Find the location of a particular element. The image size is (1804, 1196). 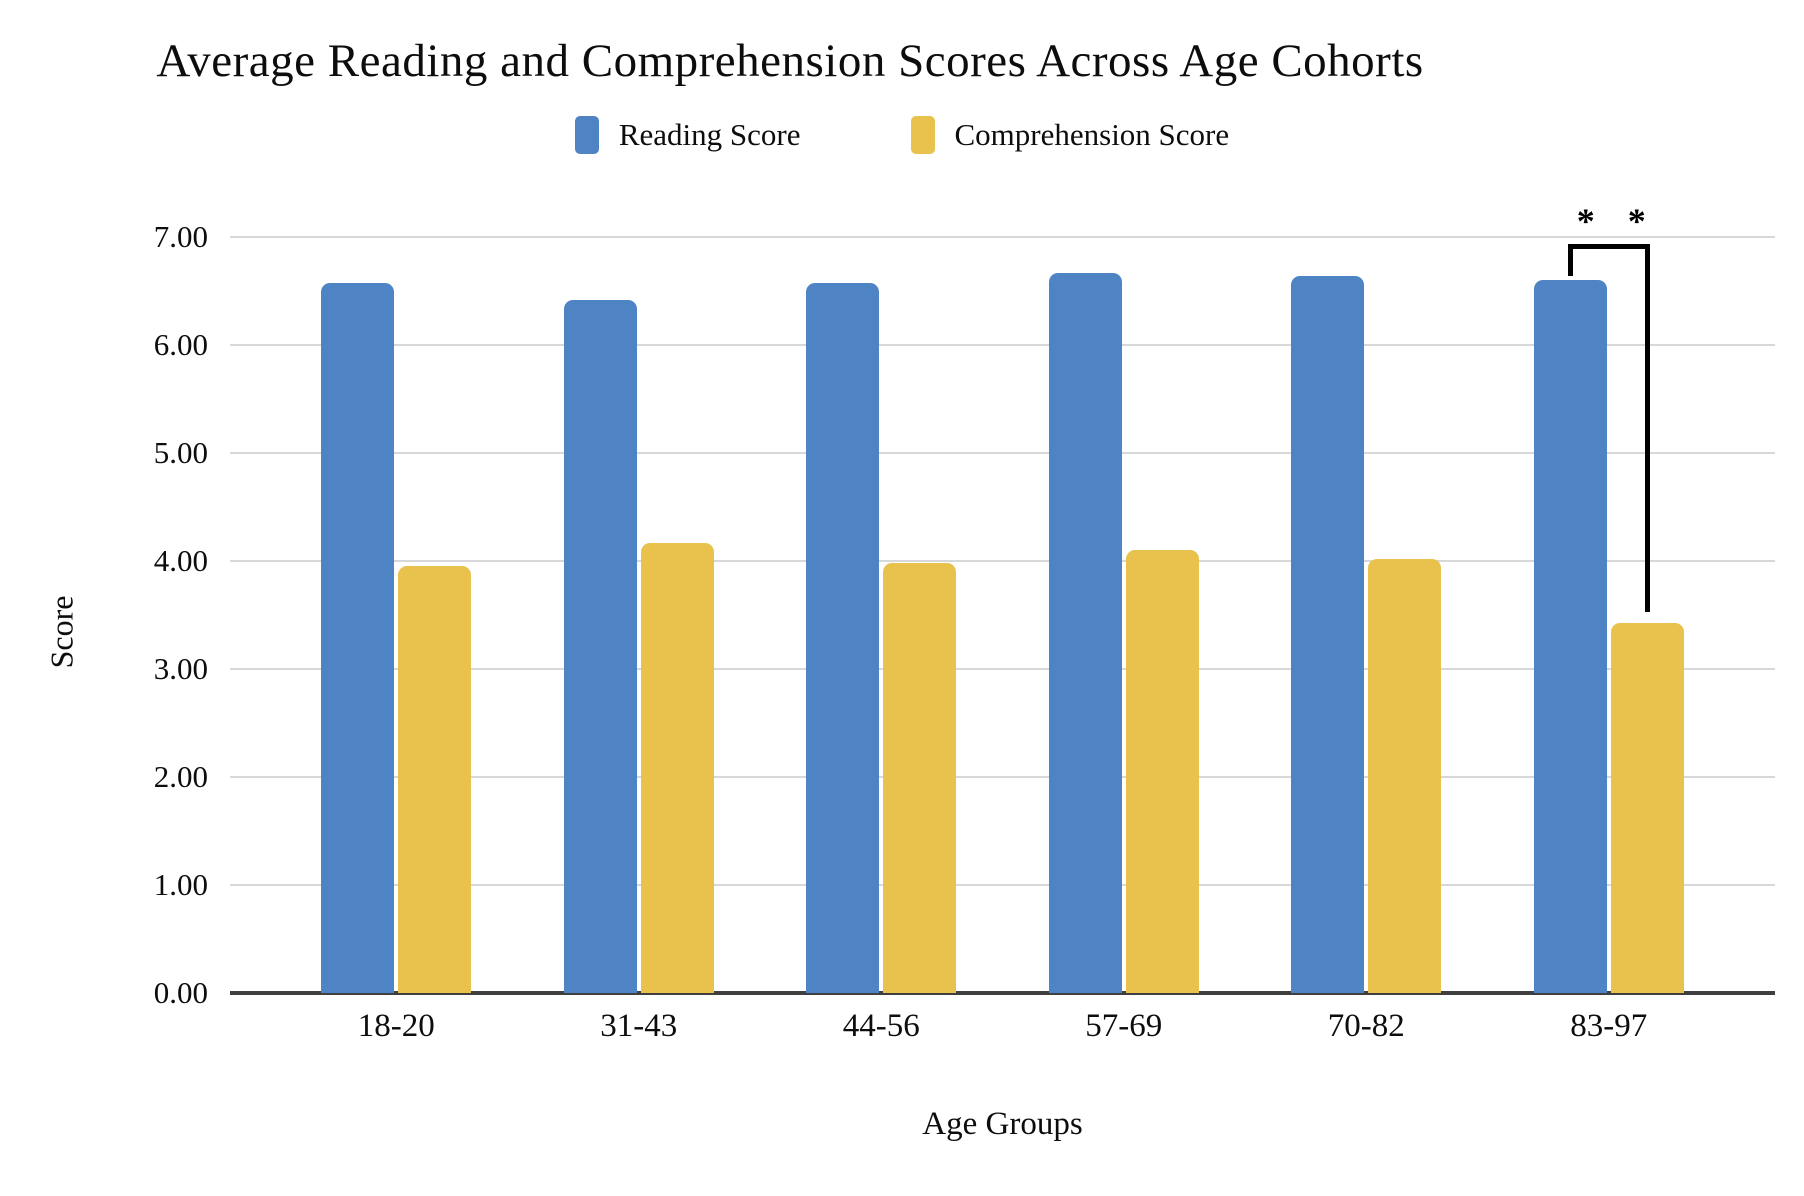

bracket-right-drop is located at coordinates (1648, 428).